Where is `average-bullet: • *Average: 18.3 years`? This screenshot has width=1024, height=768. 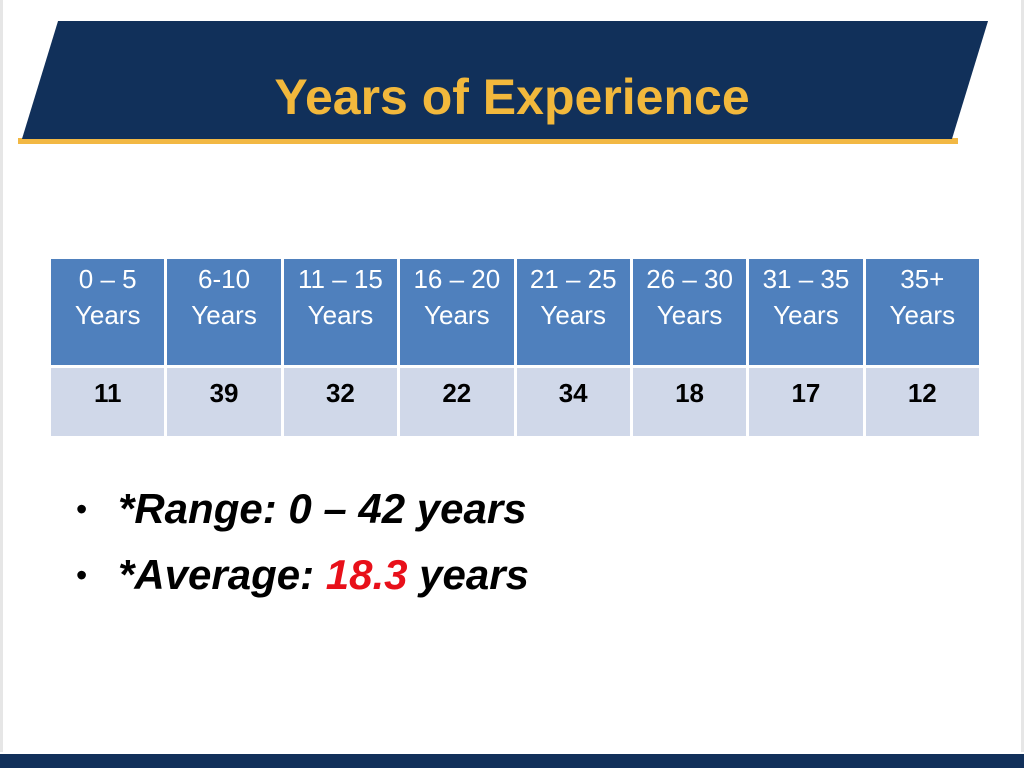
average-bullet: • *Average: 18.3 years is located at coordinates (299, 575).